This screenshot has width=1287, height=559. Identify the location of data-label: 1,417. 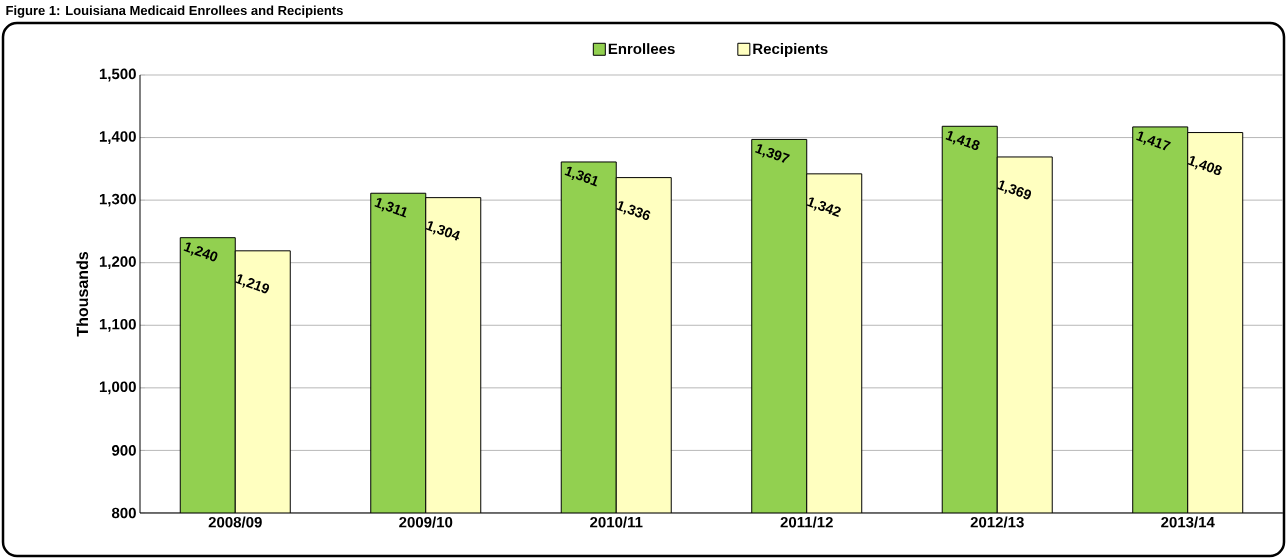
(1153, 141).